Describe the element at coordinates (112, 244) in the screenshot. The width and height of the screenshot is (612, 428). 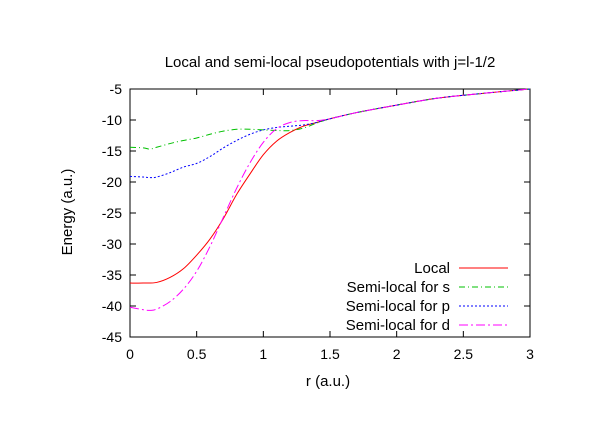
I see `y-tick-label: -30` at that location.